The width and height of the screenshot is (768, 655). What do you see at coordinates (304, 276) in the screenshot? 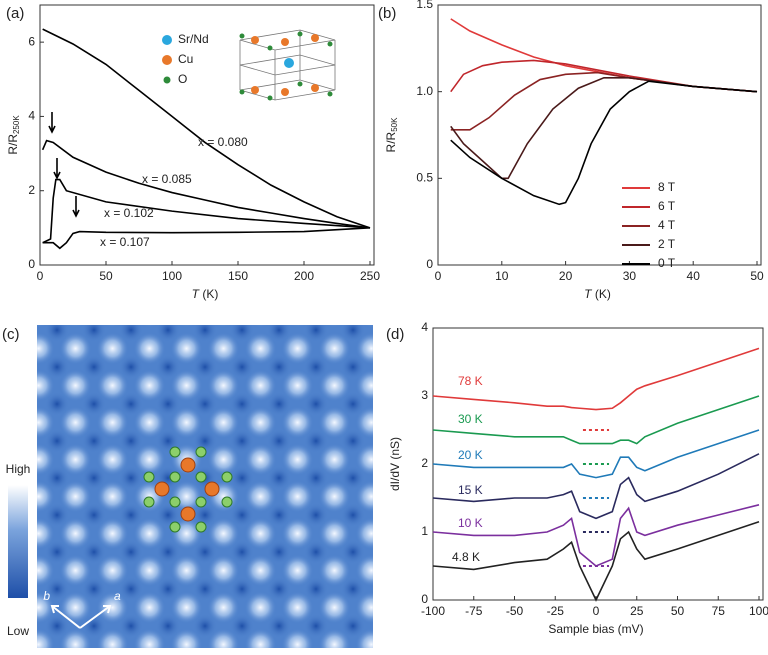
I see `x-tick-label: 200` at bounding box center [304, 276].